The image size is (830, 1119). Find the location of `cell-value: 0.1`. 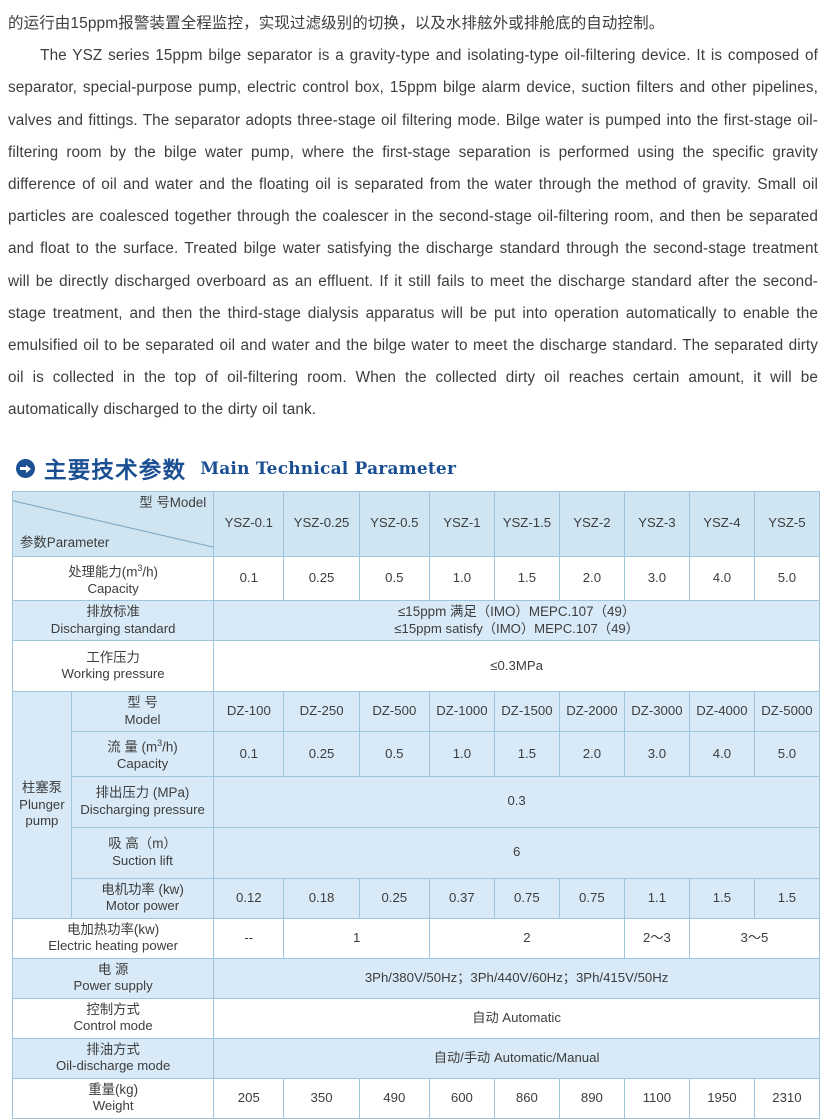

cell-value: 0.1 is located at coordinates (249, 754).